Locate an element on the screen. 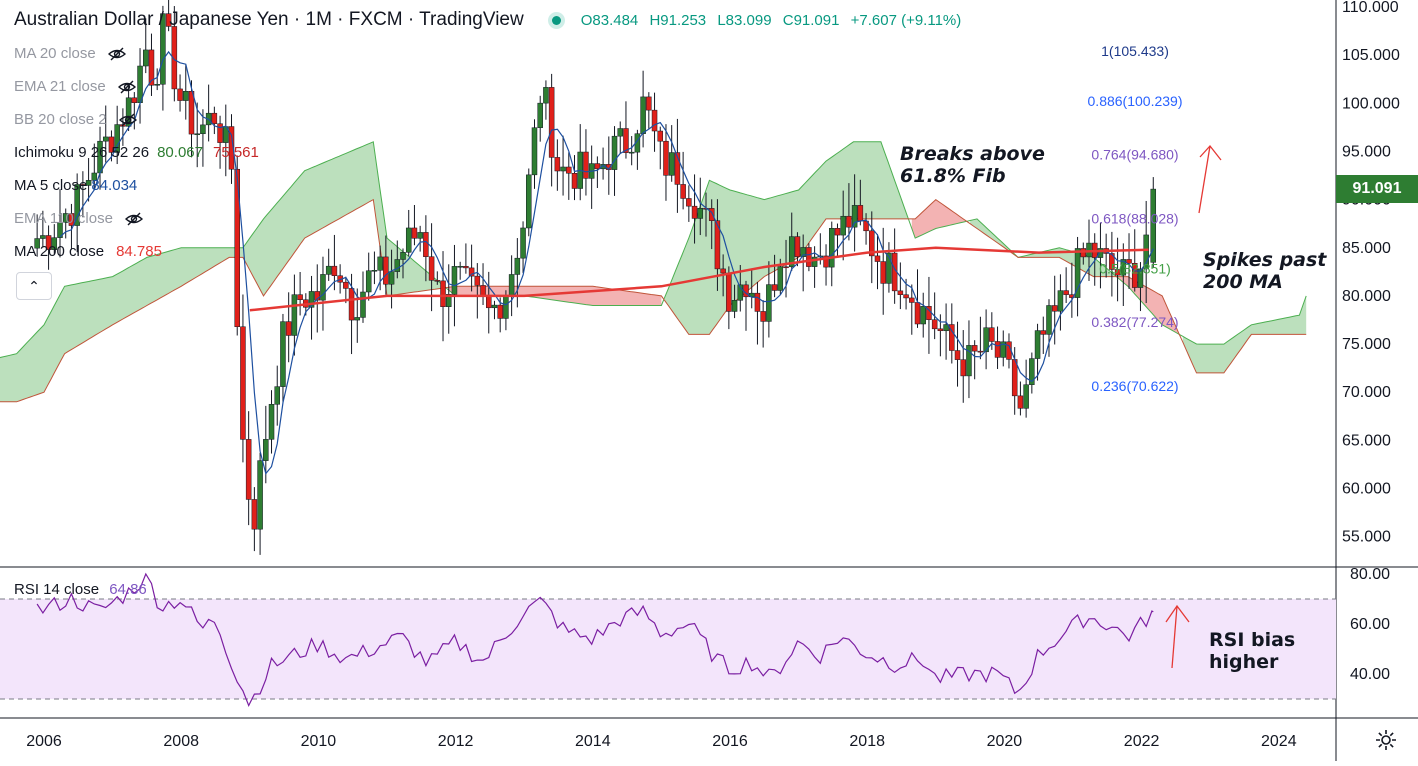 The height and width of the screenshot is (766, 1418). annotation-line: 61.8% Fib is located at coordinates (953, 176).